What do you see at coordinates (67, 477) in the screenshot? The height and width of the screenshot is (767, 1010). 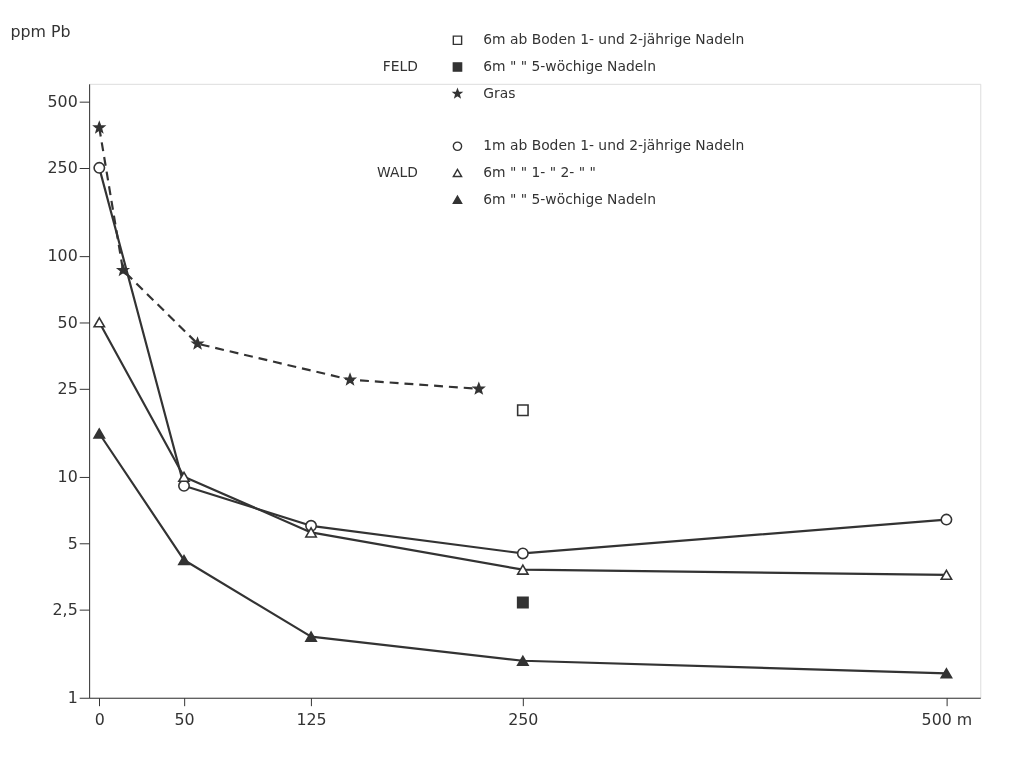 I see `y-tick-label: 10` at bounding box center [67, 477].